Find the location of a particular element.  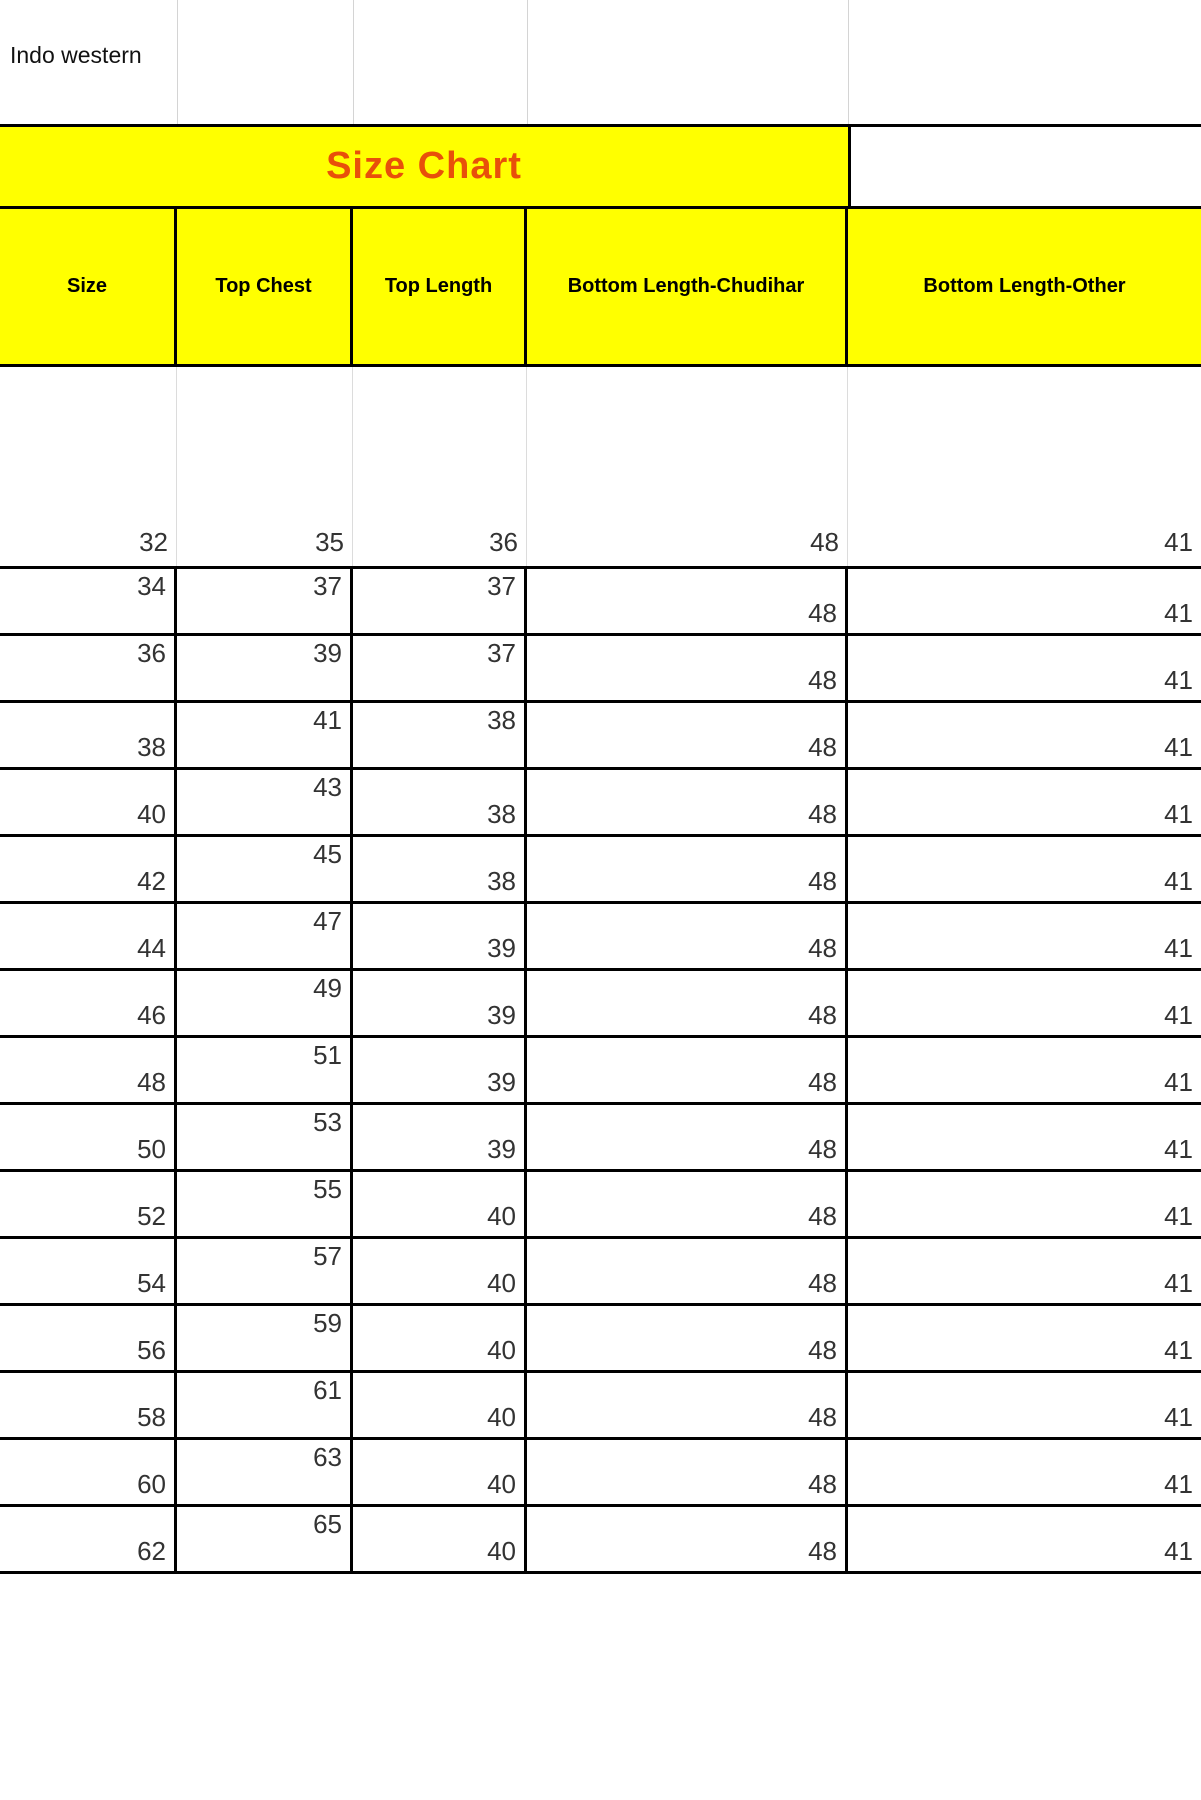

cell-top-chest: 63 is located at coordinates (265, 1472).